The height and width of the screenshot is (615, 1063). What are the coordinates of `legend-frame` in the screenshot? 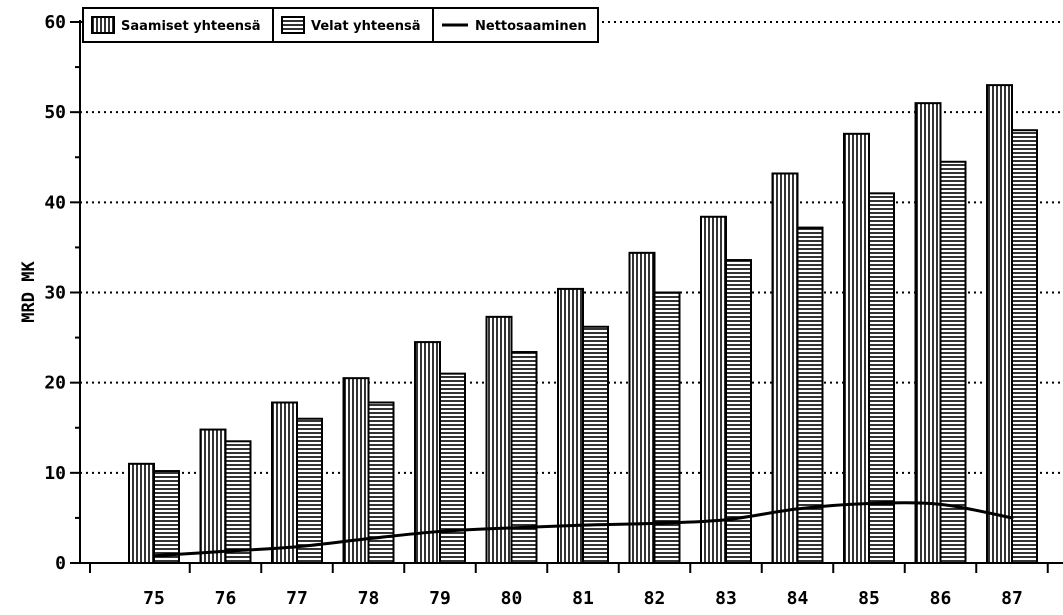 It's located at (340, 25).